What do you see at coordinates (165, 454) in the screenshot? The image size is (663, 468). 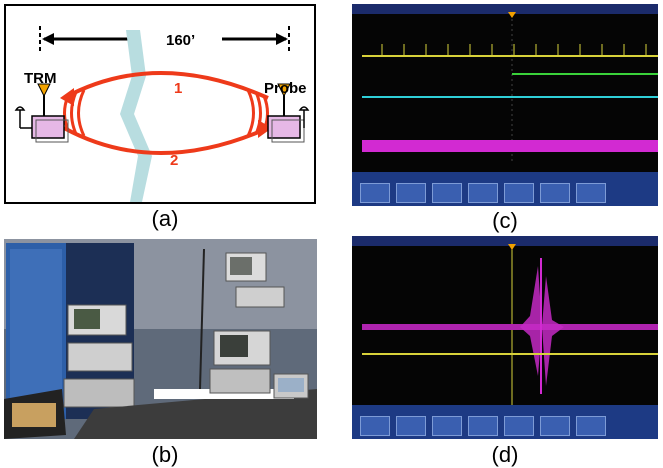 I see `caption-b: (b)` at bounding box center [165, 454].